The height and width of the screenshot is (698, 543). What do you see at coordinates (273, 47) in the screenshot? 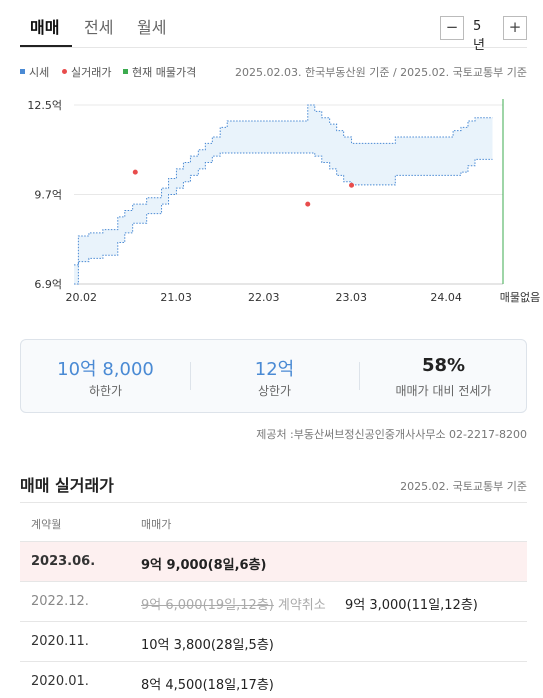
I see `tab-divider` at bounding box center [273, 47].